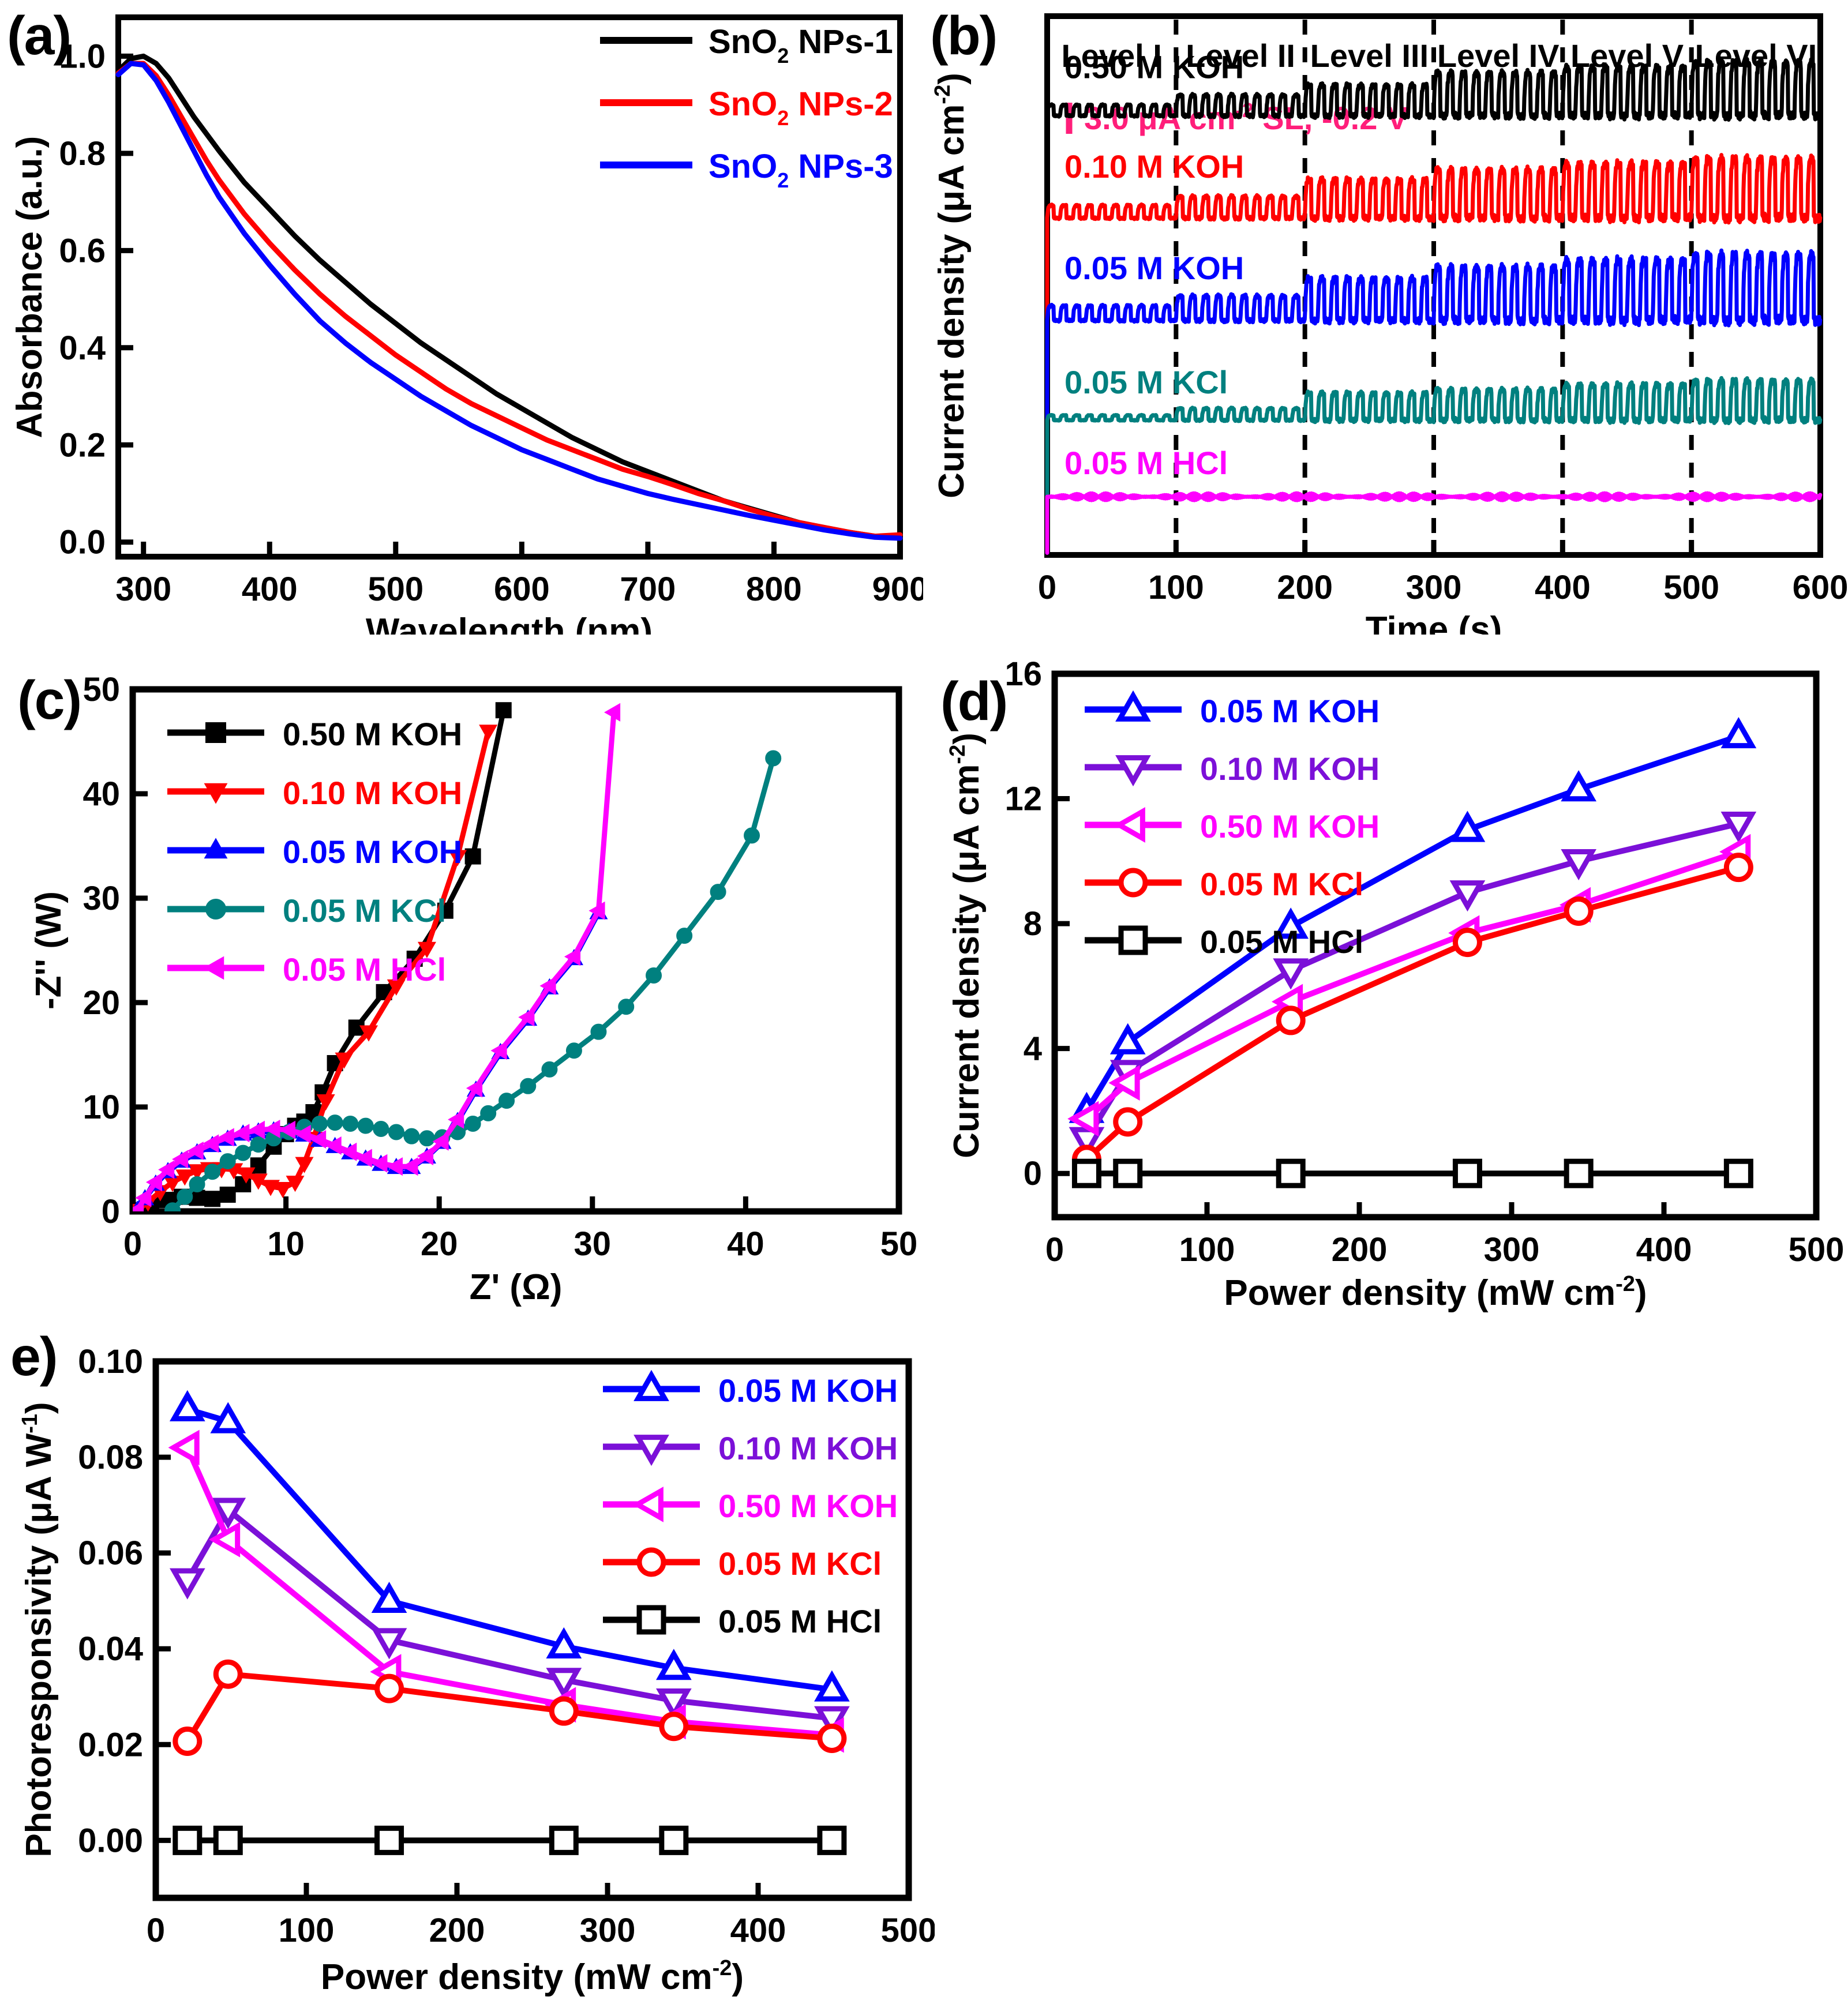 The width and height of the screenshot is (1848, 2004). What do you see at coordinates (110, 1361) in the screenshot?
I see `y-tick-label: 0.10` at bounding box center [110, 1361].